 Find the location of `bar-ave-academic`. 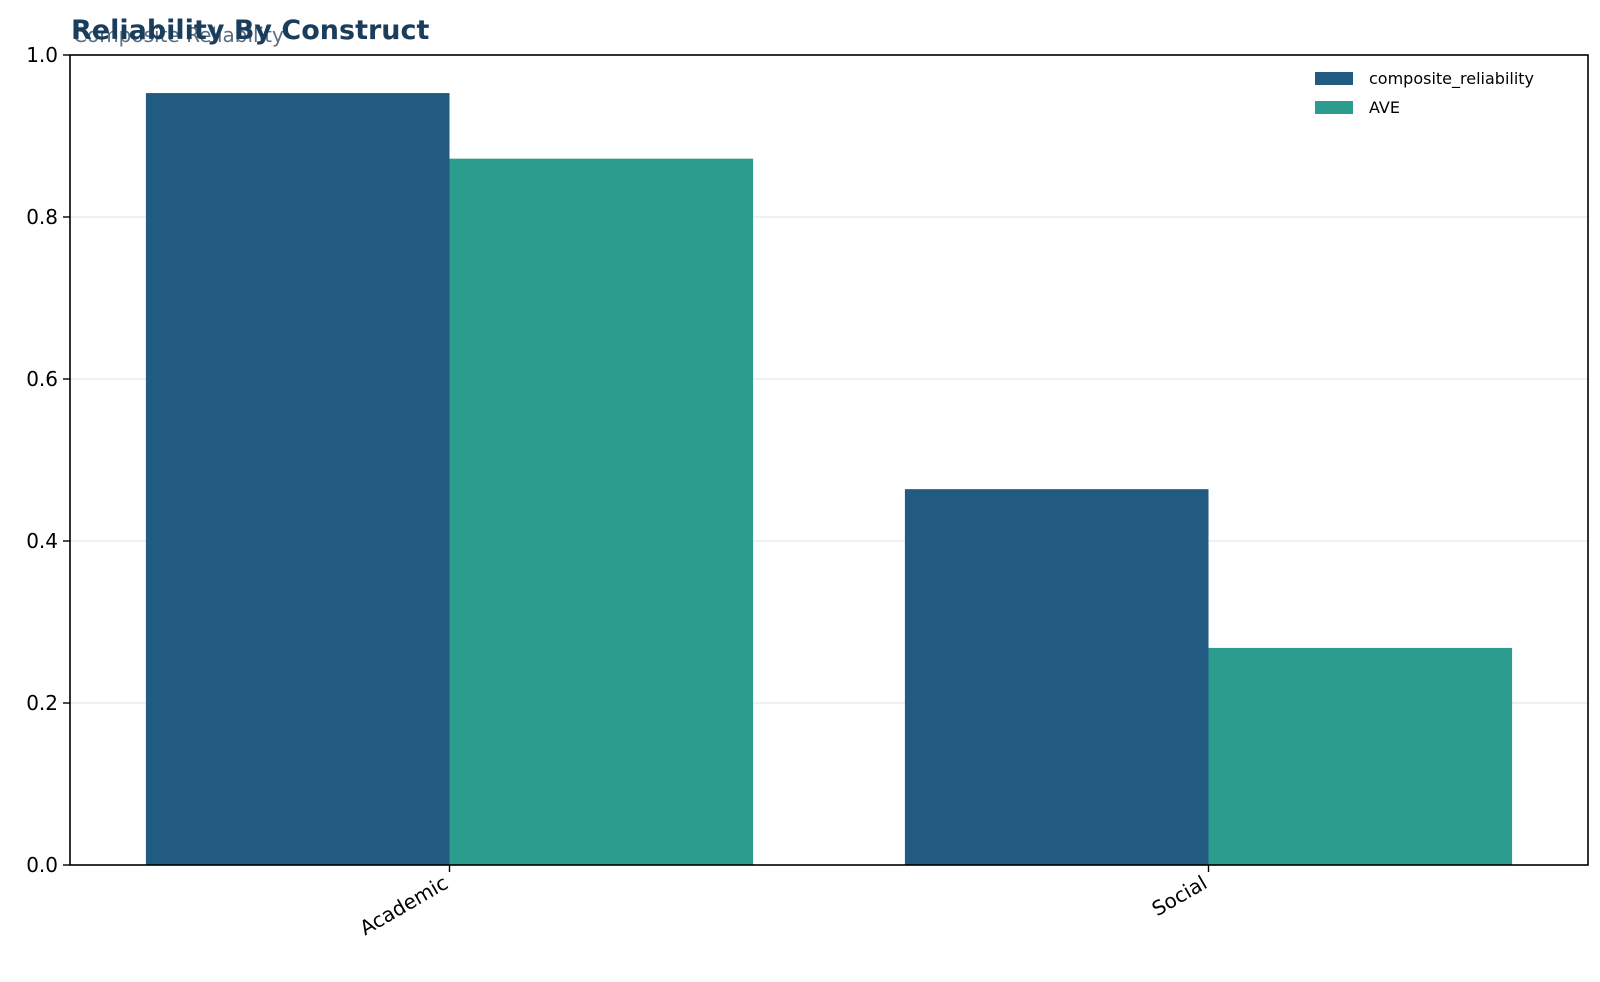

bar-ave-academic is located at coordinates (601, 511).